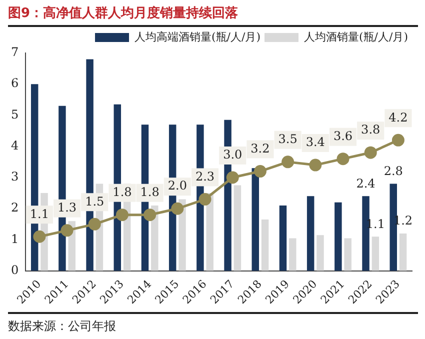 The width and height of the screenshot is (425, 339). Describe the element at coordinates (39, 213) in the screenshot. I see `data-label: 1.1` at that location.